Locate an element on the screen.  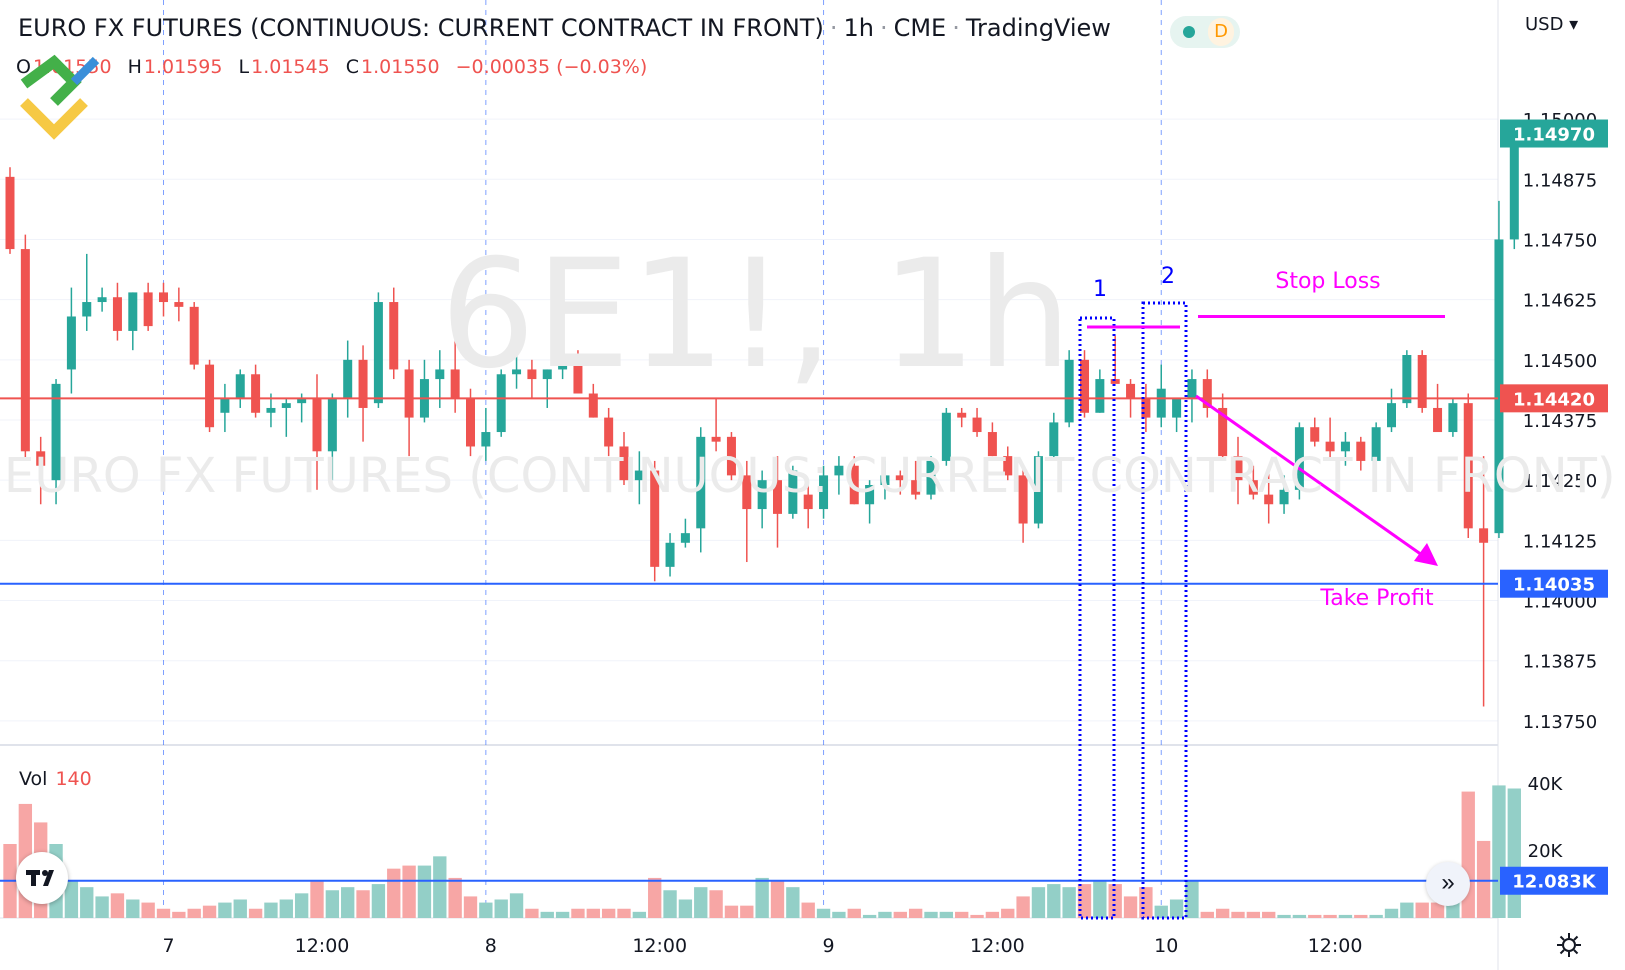
scroll-to-realtime-button: » is located at coordinates (1448, 884).